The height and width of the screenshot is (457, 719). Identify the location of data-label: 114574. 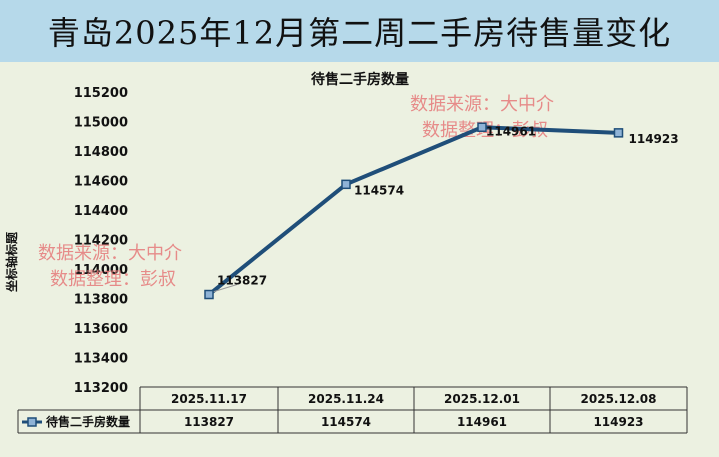
(379, 190).